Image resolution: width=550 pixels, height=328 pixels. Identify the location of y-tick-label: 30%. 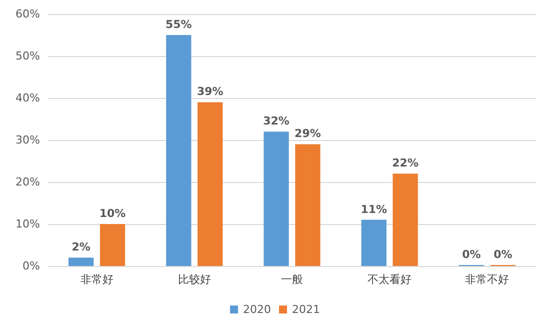
(28, 140).